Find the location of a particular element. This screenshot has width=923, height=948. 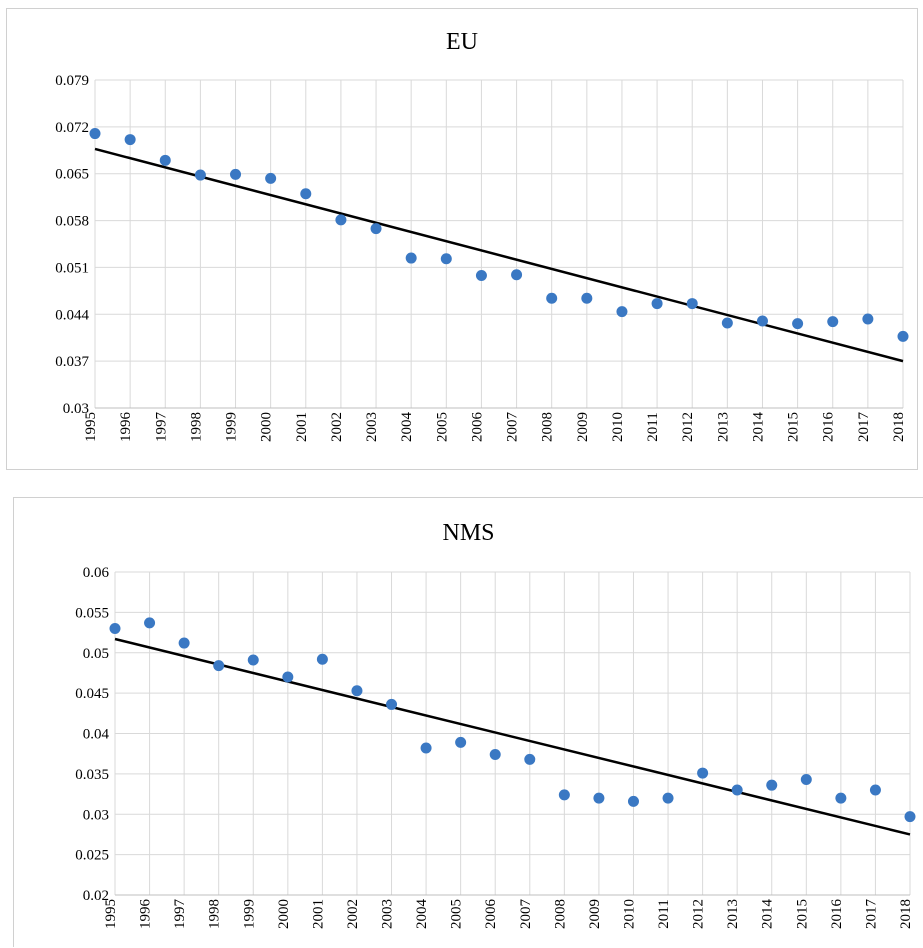

y-tick-label: 0.035 is located at coordinates (92, 775).